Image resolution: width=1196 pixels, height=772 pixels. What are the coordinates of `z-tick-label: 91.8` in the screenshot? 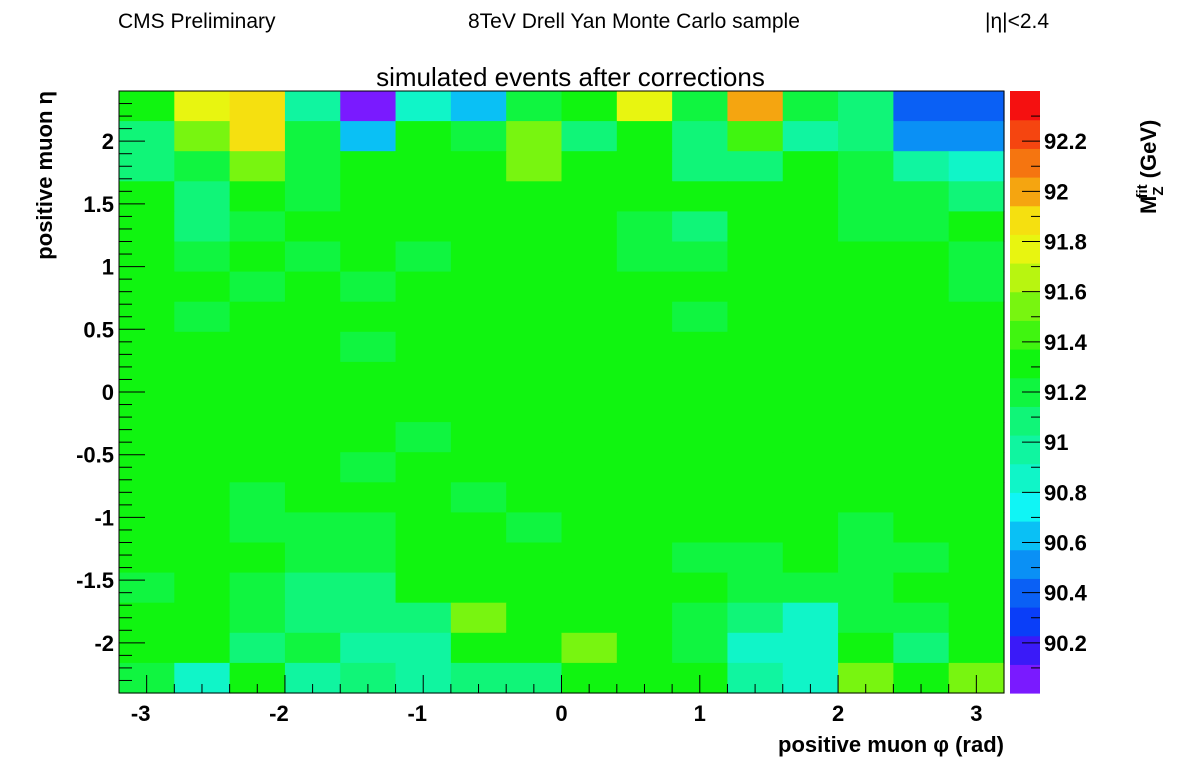 It's located at (1065, 242).